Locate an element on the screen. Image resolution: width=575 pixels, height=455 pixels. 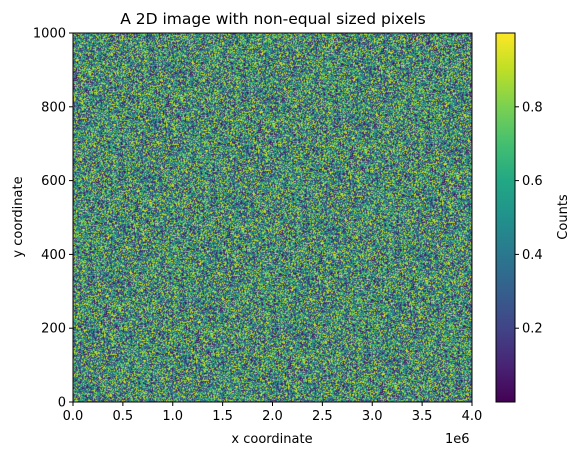
x-tick-label: 3.0 is located at coordinates (372, 416).